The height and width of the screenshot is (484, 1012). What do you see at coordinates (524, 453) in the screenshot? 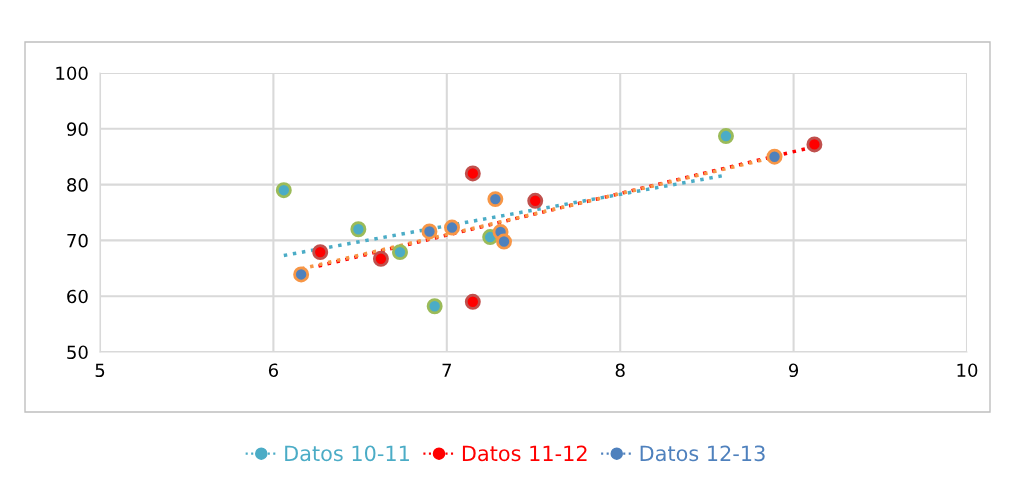
I see `legend-label: Datos 11-12` at bounding box center [524, 453].